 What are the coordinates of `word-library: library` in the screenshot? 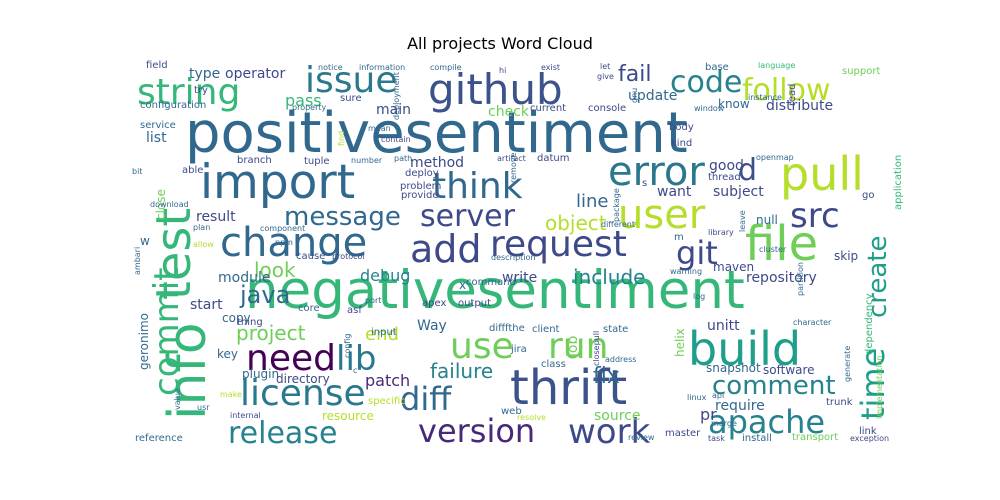 It's located at (721, 232).